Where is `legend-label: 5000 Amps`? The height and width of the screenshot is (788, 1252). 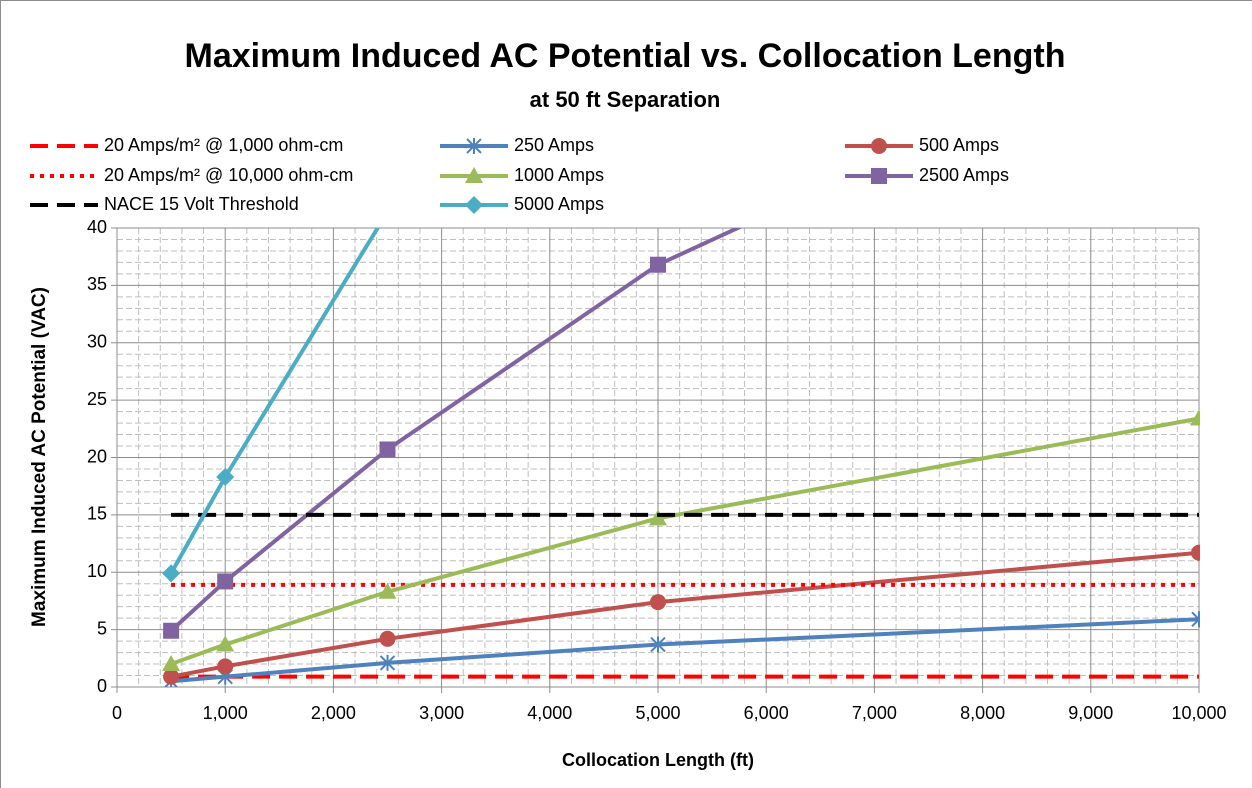
legend-label: 5000 Amps is located at coordinates (559, 204).